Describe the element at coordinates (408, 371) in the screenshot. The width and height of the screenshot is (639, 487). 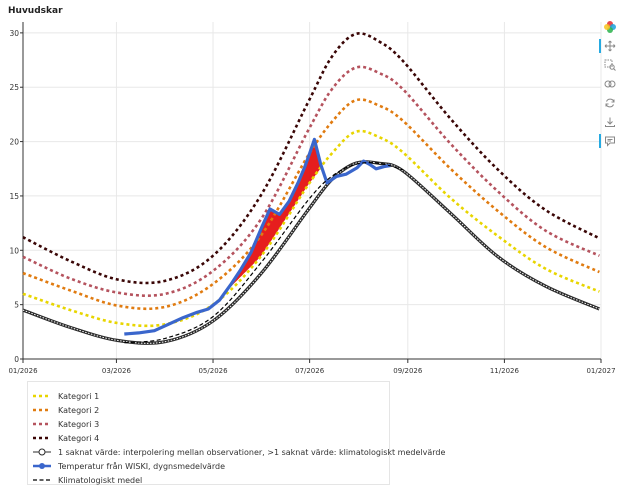
I see `x-tick-label: 09/2026` at that location.